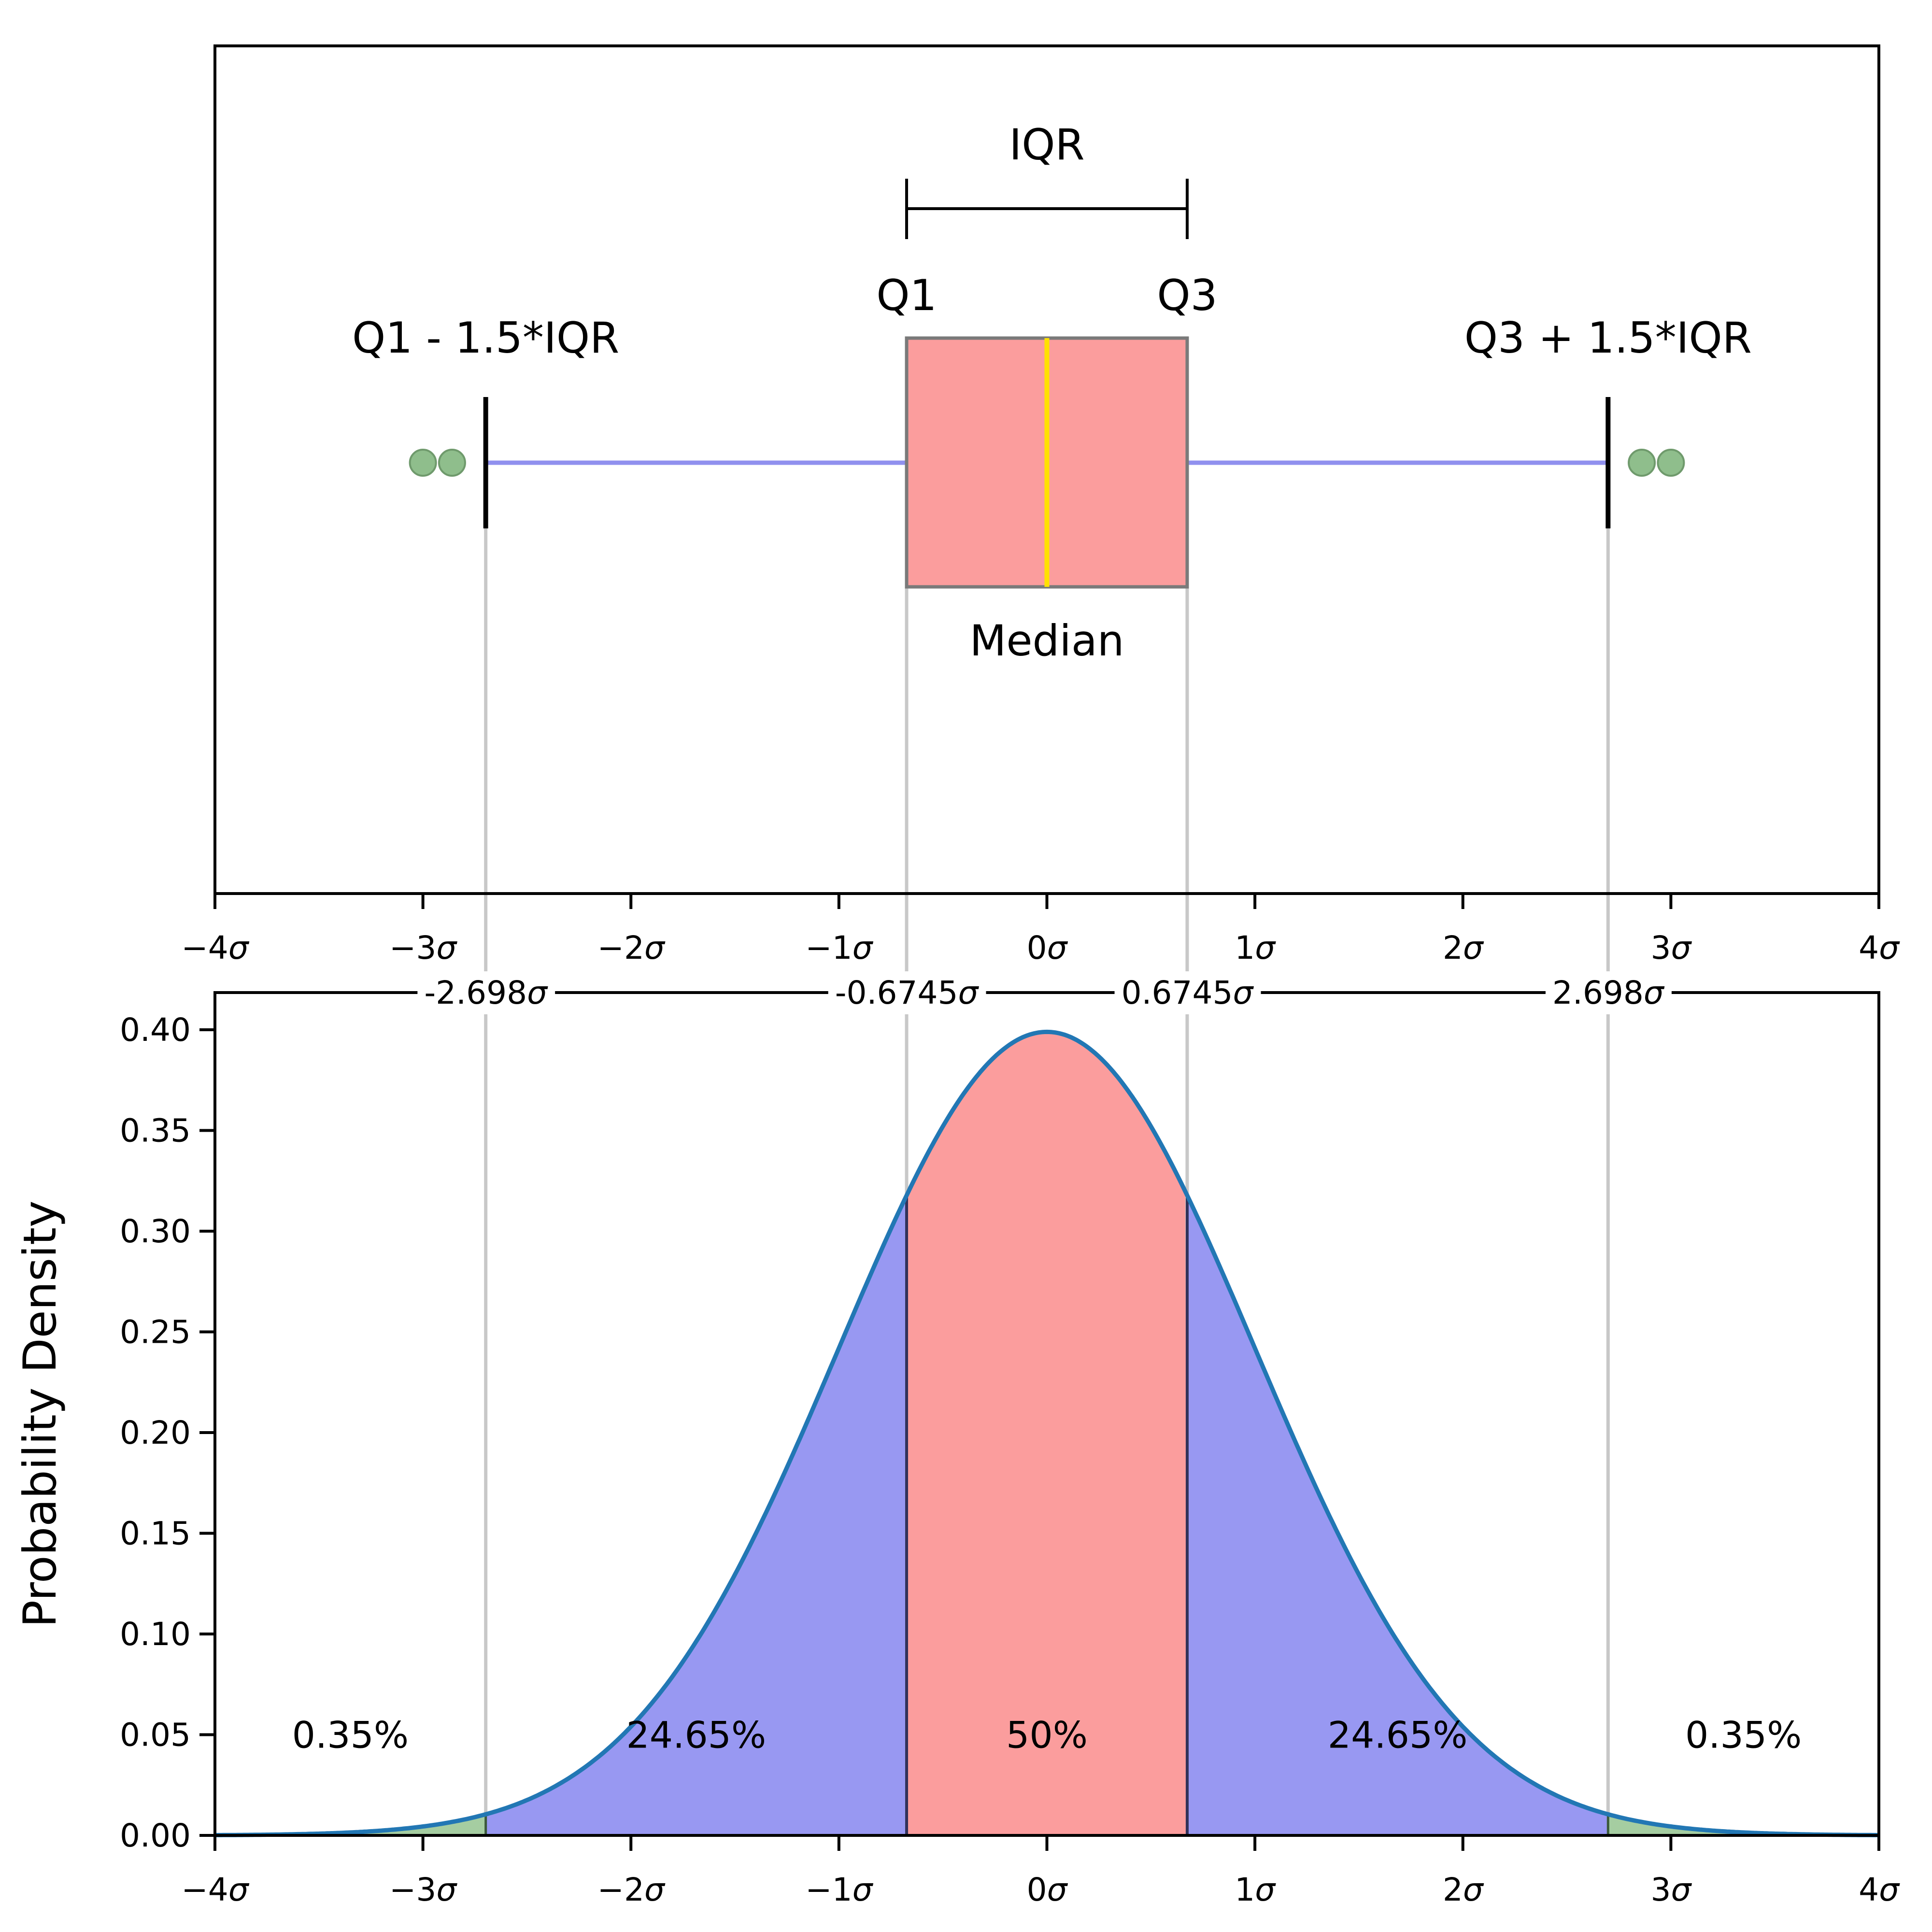 The height and width of the screenshot is (1932, 1932). What do you see at coordinates (1047, 1735) in the screenshot?
I see `region-percent-label: 50%` at bounding box center [1047, 1735].